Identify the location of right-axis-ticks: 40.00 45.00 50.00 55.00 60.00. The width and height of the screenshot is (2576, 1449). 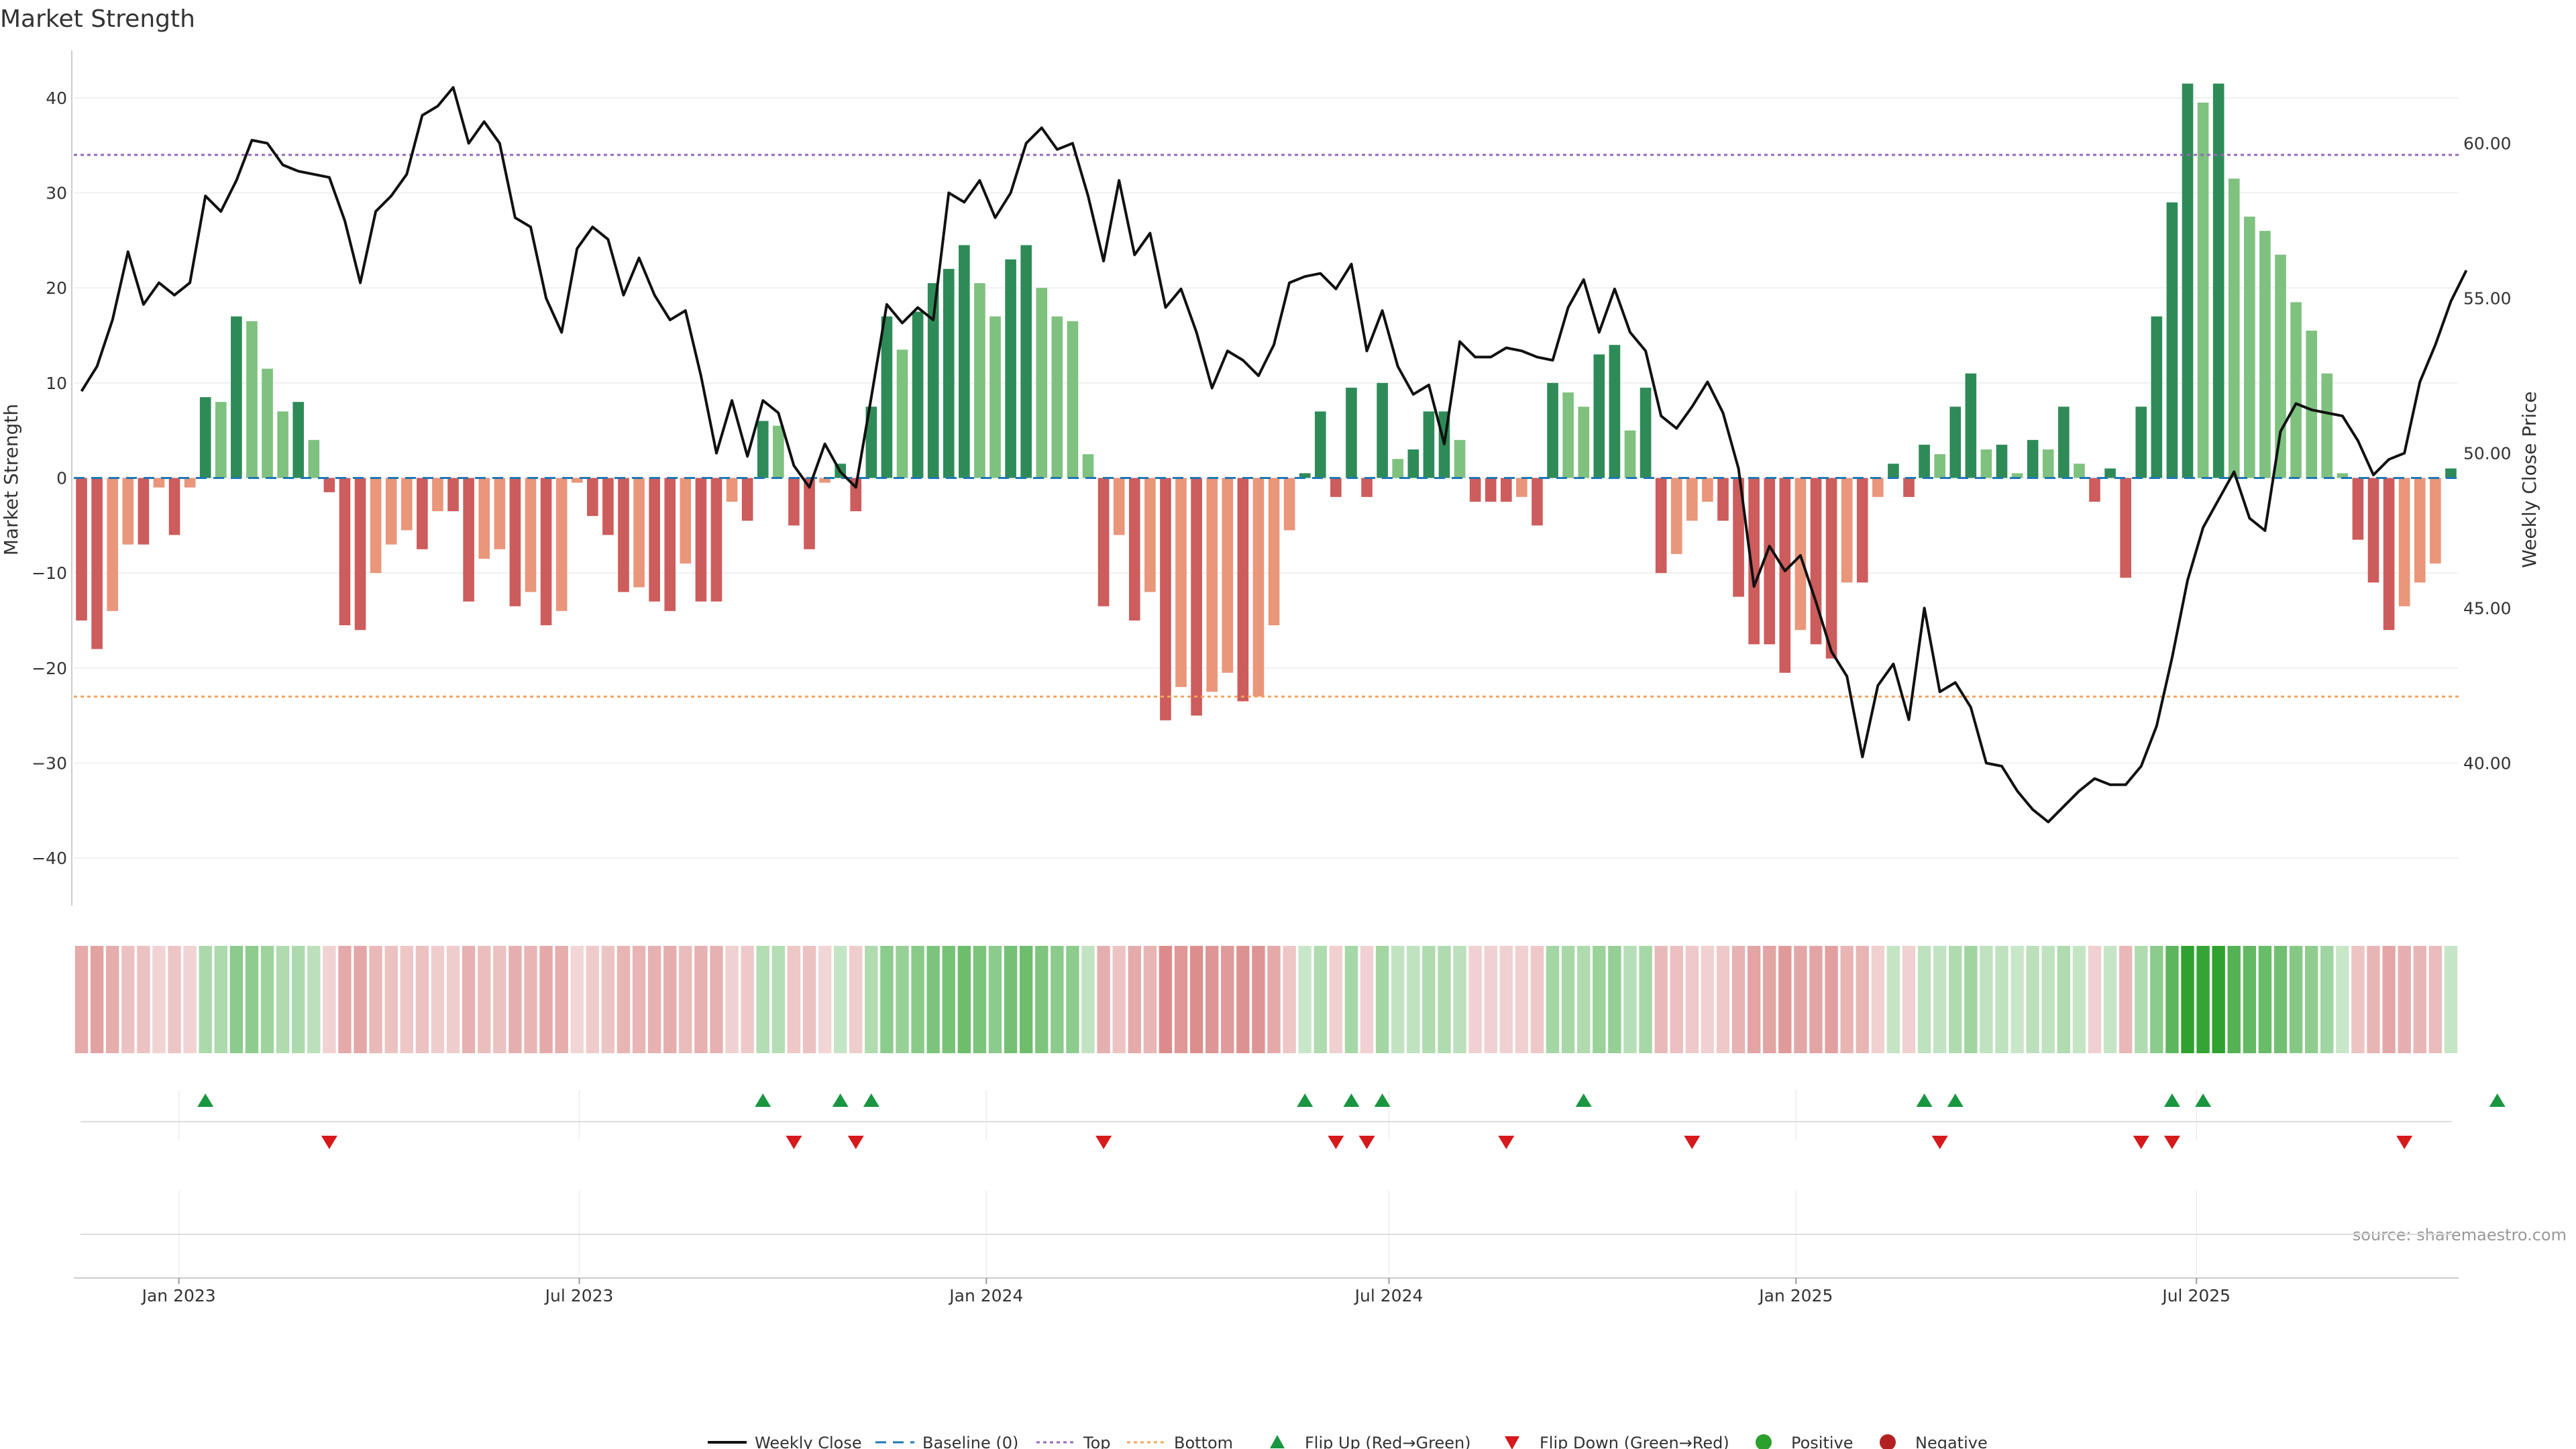
(2487, 453).